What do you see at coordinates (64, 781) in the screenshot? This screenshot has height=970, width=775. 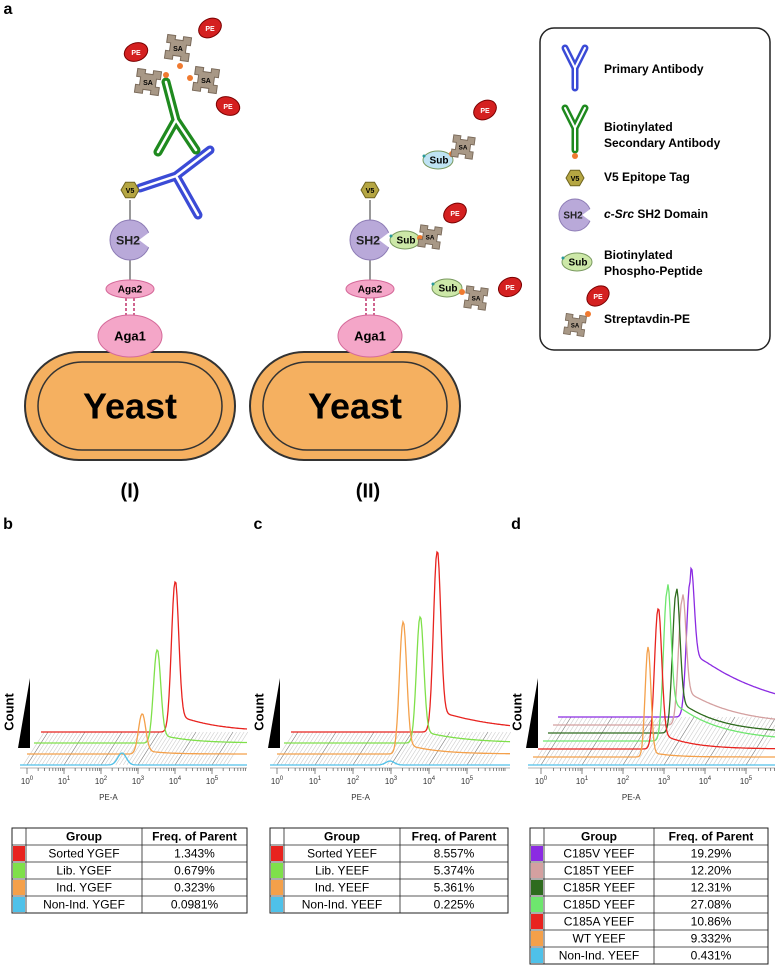 I see `x-tick-label: 10¹` at bounding box center [64, 781].